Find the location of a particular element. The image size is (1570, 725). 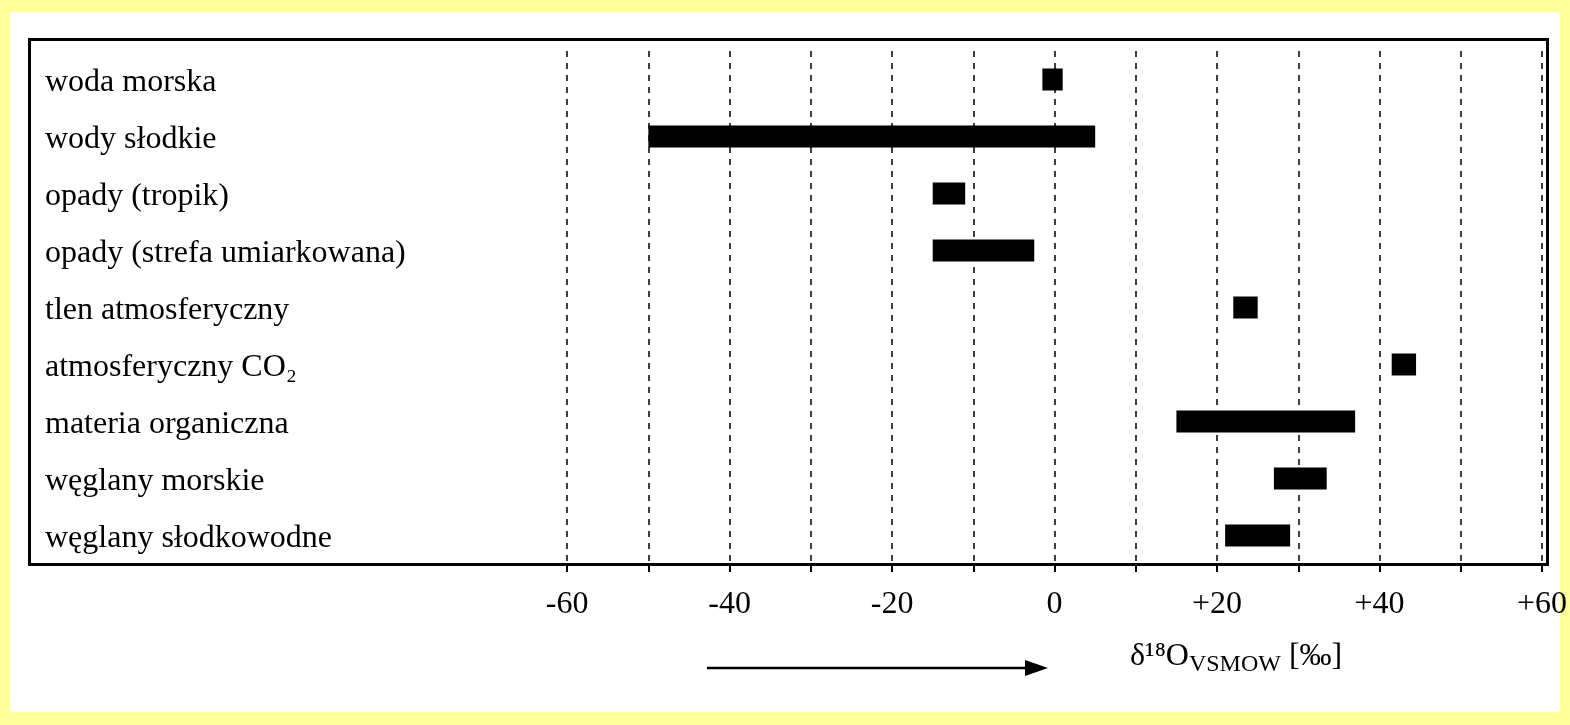

x-tick-label: +60 is located at coordinates (1541, 602).